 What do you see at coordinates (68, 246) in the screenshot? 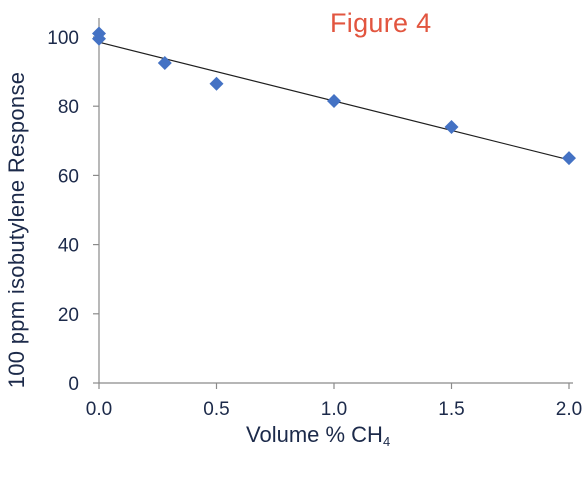
I see `y-tick-label: 40` at bounding box center [68, 246].